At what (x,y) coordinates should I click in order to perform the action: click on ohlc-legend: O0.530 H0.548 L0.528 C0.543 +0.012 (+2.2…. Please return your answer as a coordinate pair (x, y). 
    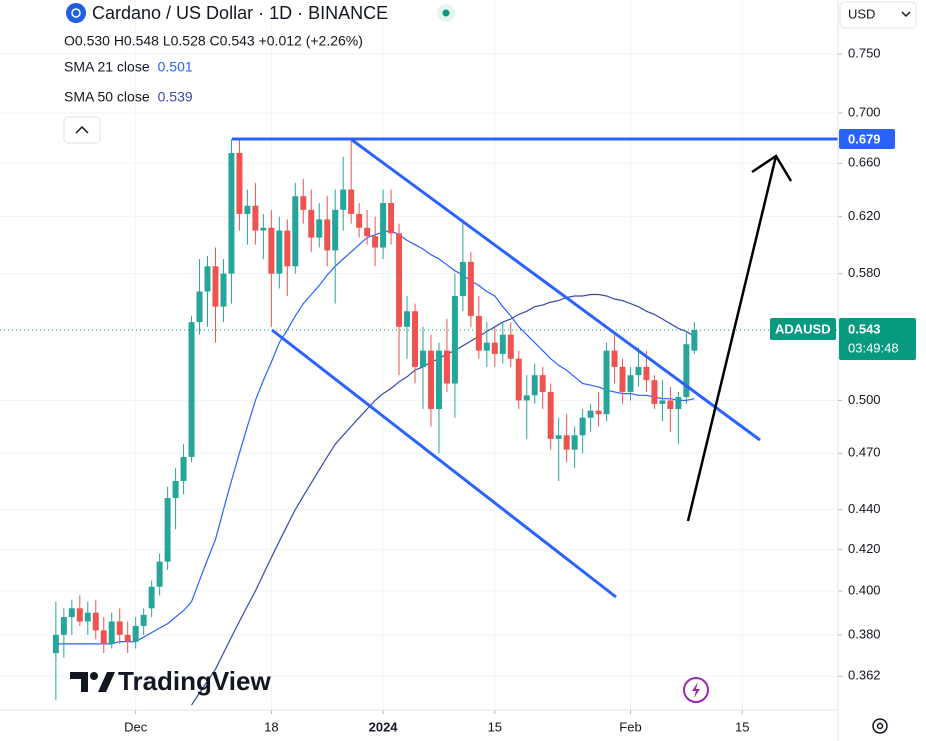
    Looking at the image, I should click on (213, 41).